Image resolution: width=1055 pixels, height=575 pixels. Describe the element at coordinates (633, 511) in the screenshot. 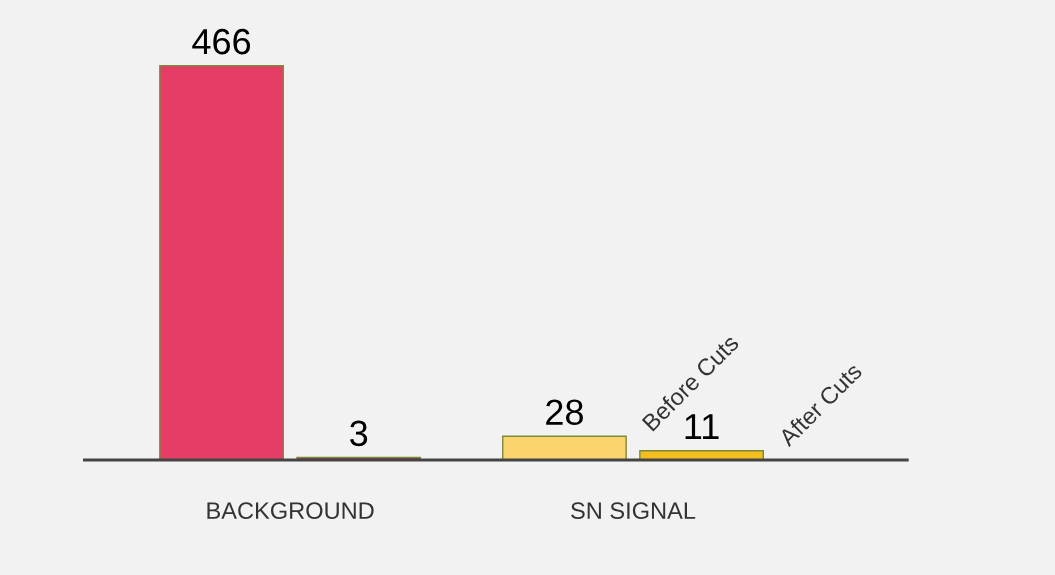

I see `x-tick-label: SN SIGNAL` at that location.